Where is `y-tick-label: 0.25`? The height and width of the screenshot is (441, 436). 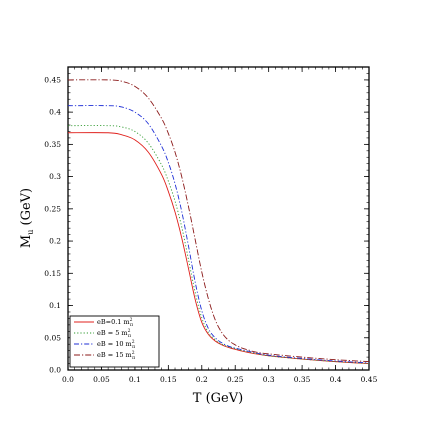 y-tick-label: 0.25 is located at coordinates (52, 208).